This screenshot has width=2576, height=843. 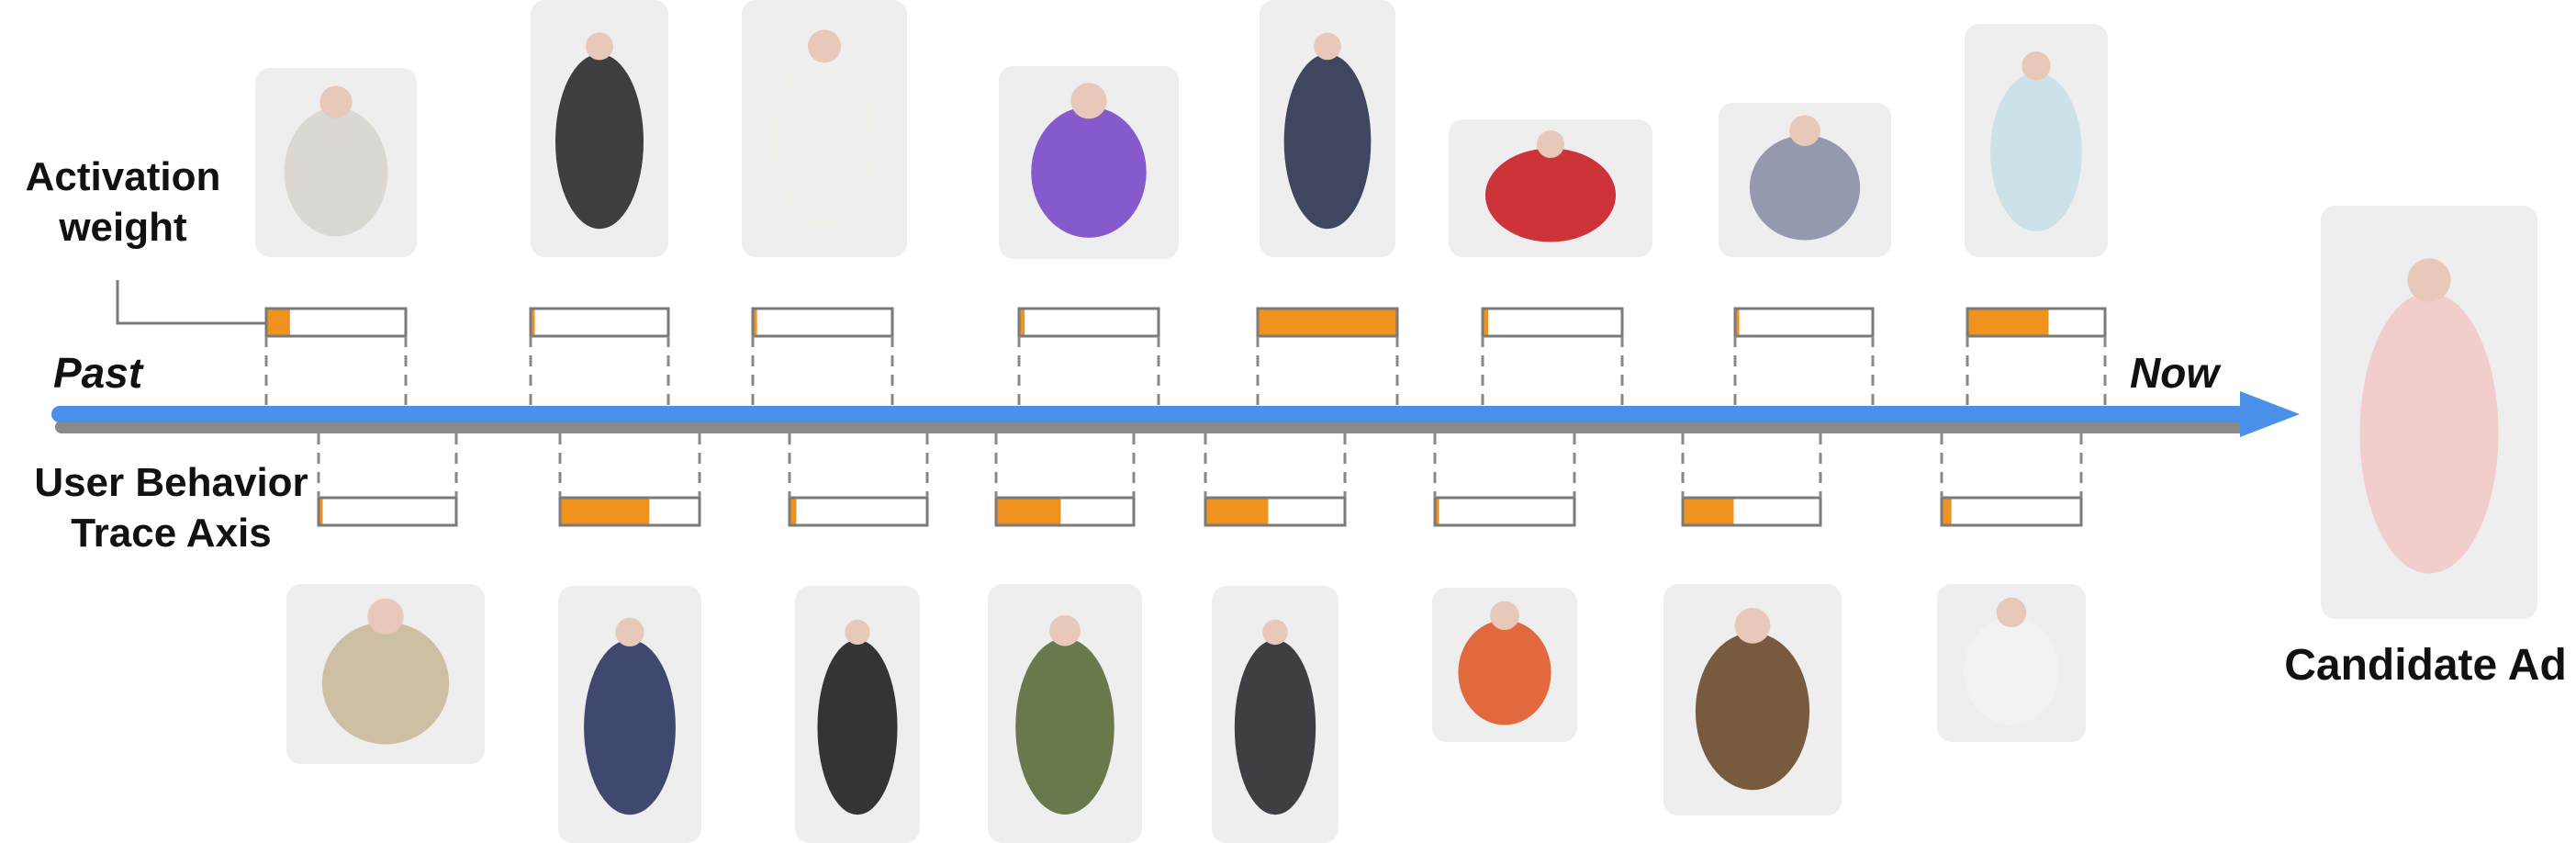 I want to click on top-thumb-red-bag, so click(x=1550, y=188).